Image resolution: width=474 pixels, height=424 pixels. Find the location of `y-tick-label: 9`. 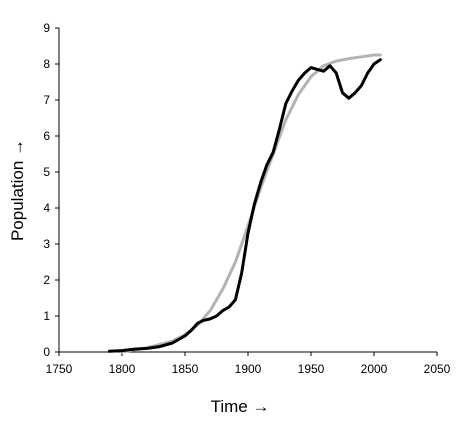

y-tick-label: 9 is located at coordinates (46, 28).